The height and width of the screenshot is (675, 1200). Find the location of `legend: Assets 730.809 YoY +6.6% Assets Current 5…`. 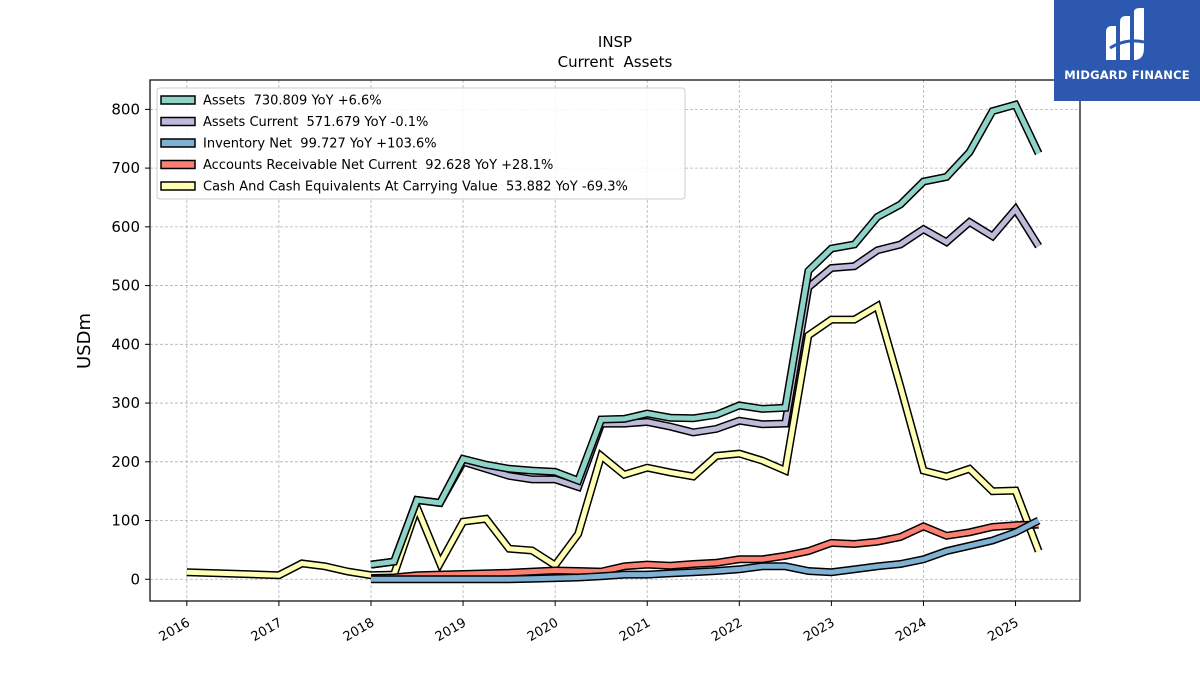

legend: Assets 730.809 YoY +6.6% Assets Current 5… is located at coordinates (421, 143).